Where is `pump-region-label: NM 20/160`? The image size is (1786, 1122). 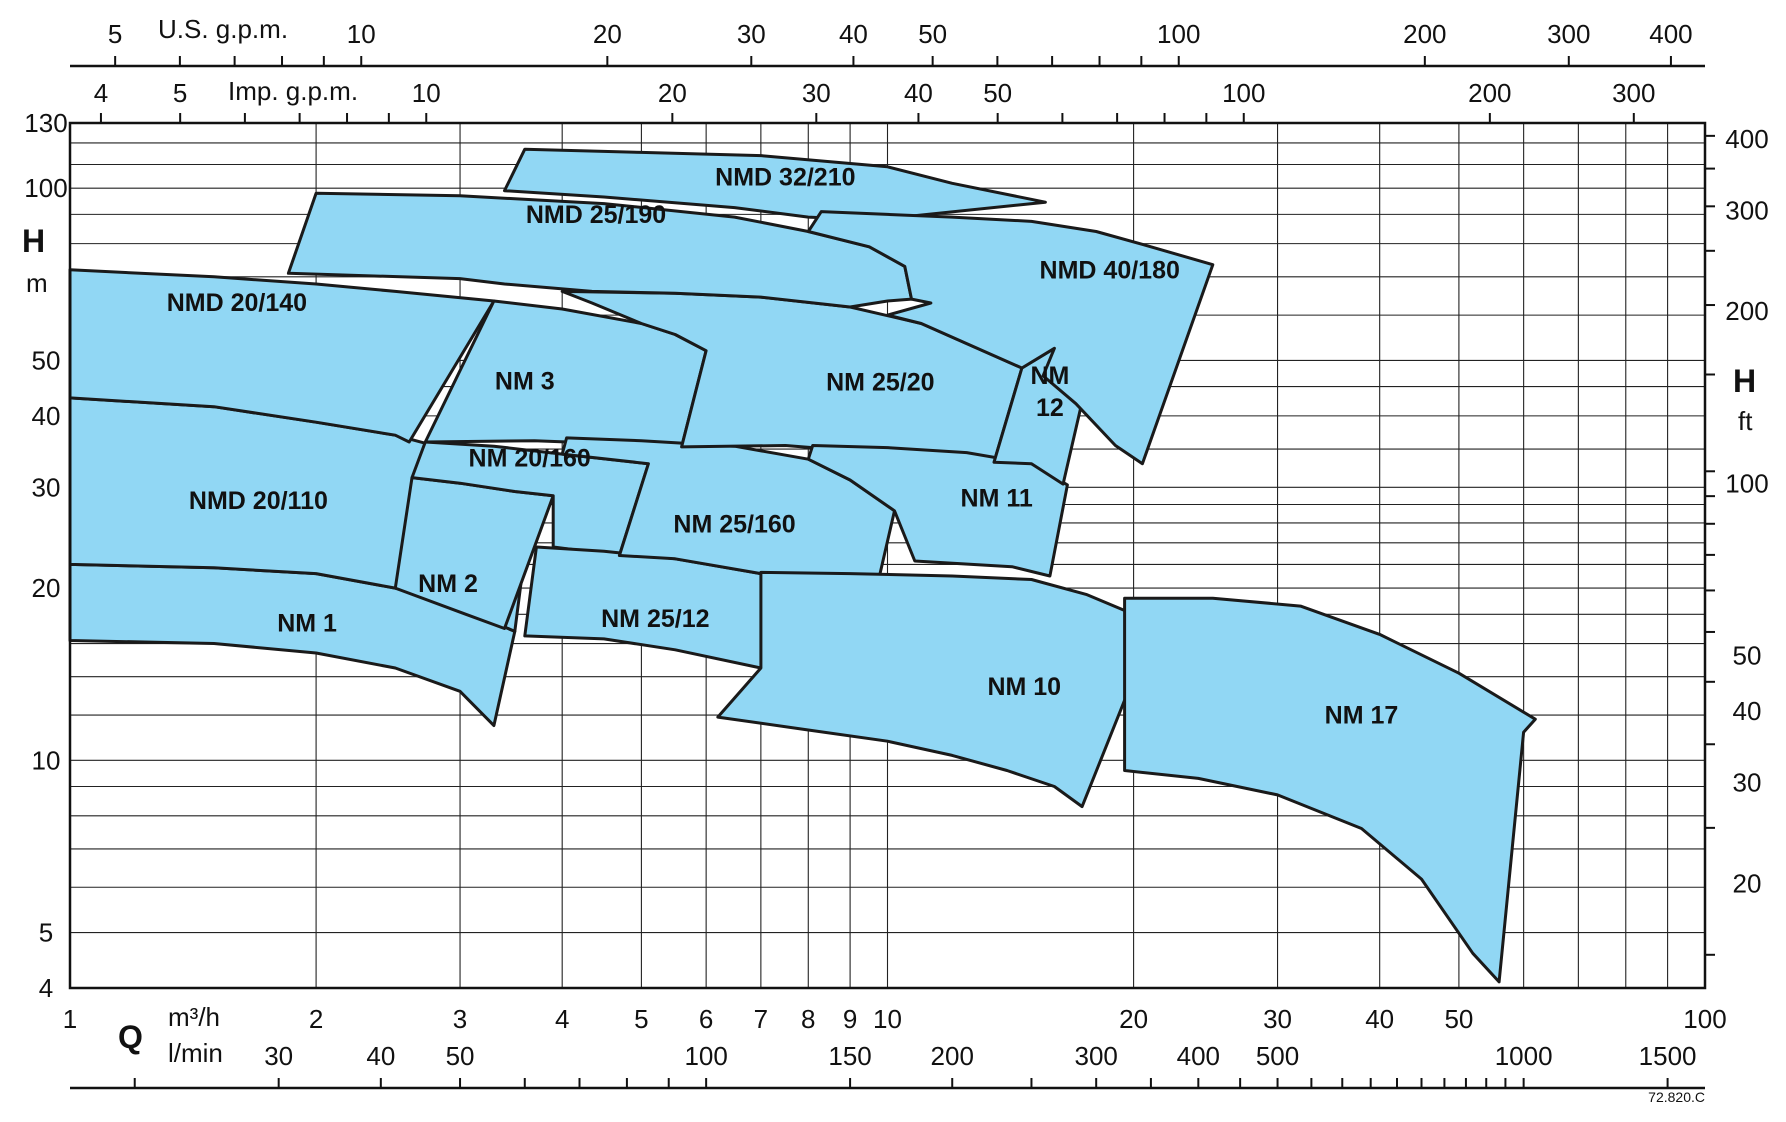
pump-region-label: NM 20/160 is located at coordinates (530, 459).